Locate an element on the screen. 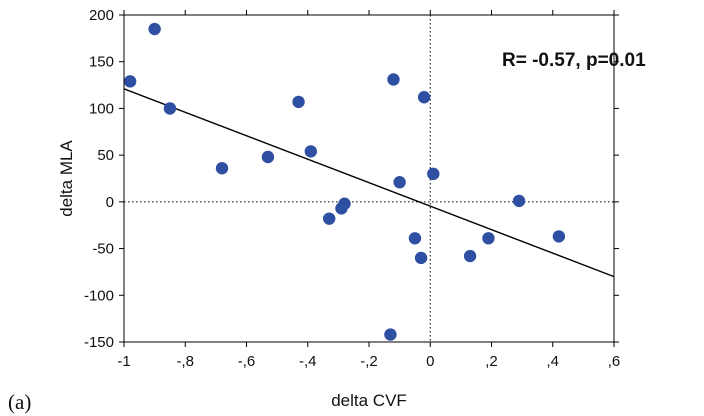 The height and width of the screenshot is (416, 704). y-tick-label: -150 is located at coordinates (99, 342).